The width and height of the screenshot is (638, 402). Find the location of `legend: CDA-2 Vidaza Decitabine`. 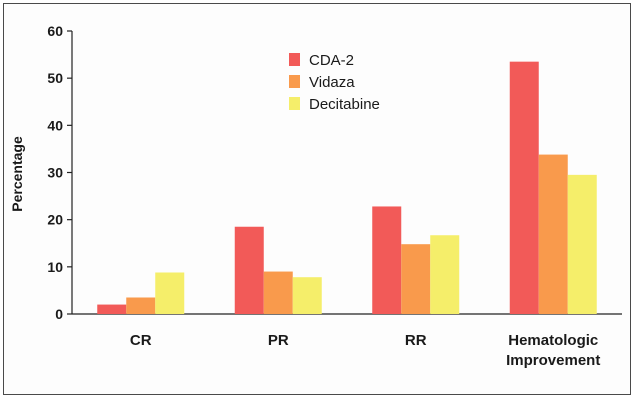

legend: CDA-2 Vidaza Decitabine is located at coordinates (334, 82).